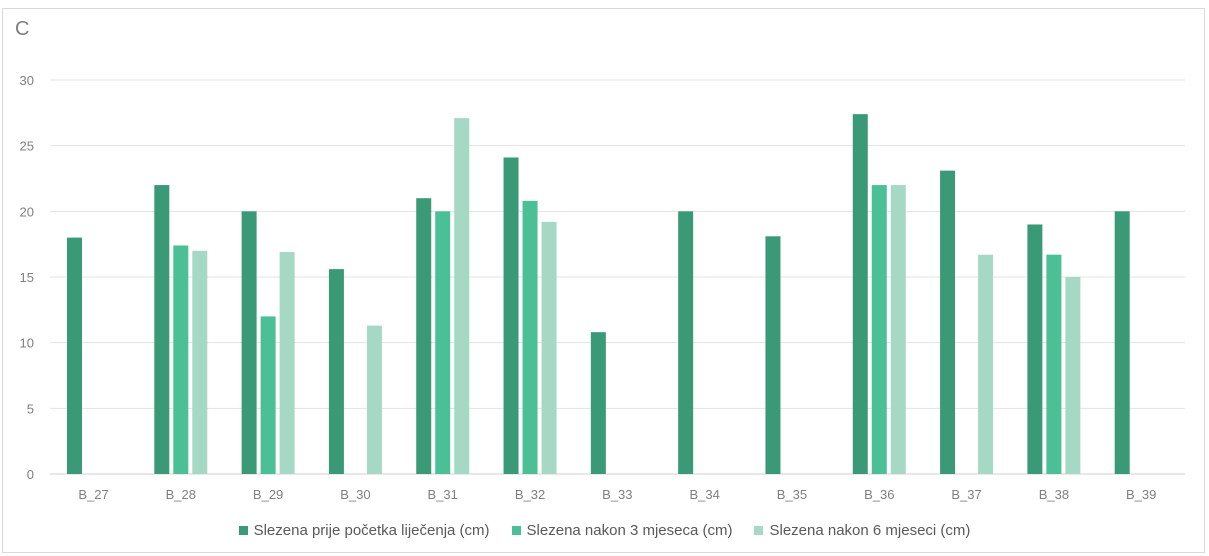 Image resolution: width=1209 pixels, height=556 pixels. I want to click on legend-item: Slezena prije početka liječenja (cm), so click(364, 530).